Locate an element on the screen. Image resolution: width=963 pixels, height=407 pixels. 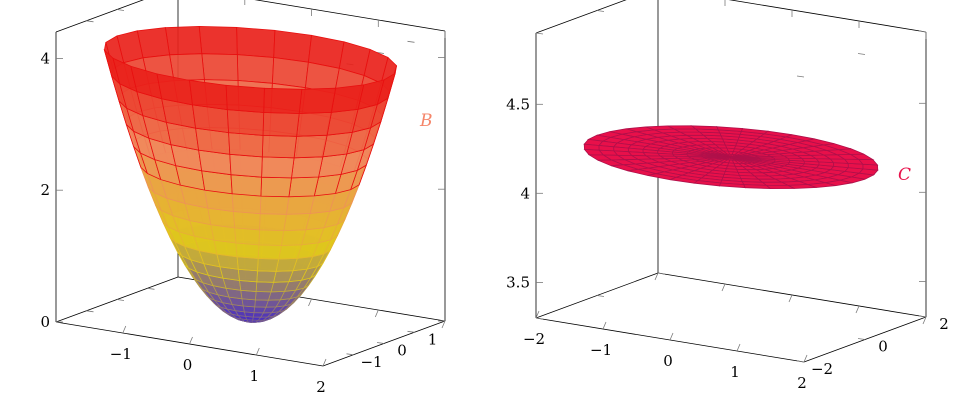
y-tick-label: 2 is located at coordinates (944, 324).